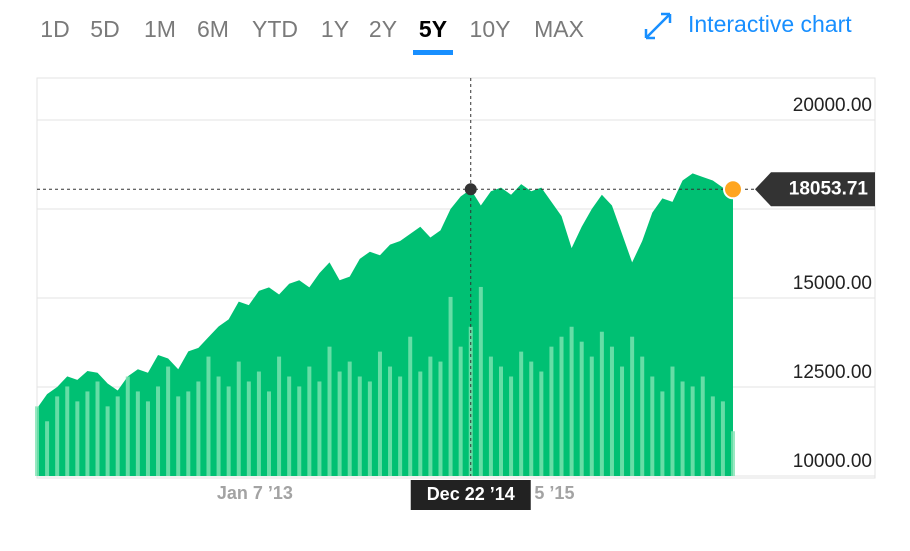 This screenshot has width=910, height=551. I want to click on range-tab: YTD, so click(275, 29).